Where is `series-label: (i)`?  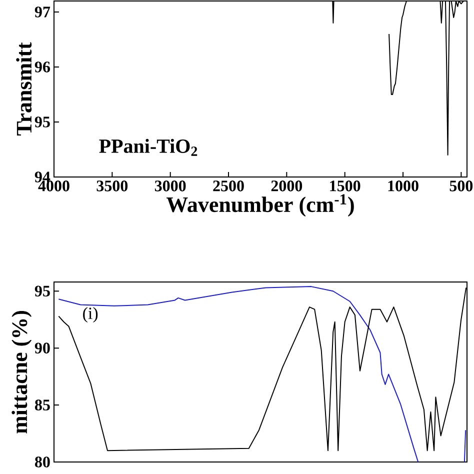
series-label: (i) is located at coordinates (90, 315).